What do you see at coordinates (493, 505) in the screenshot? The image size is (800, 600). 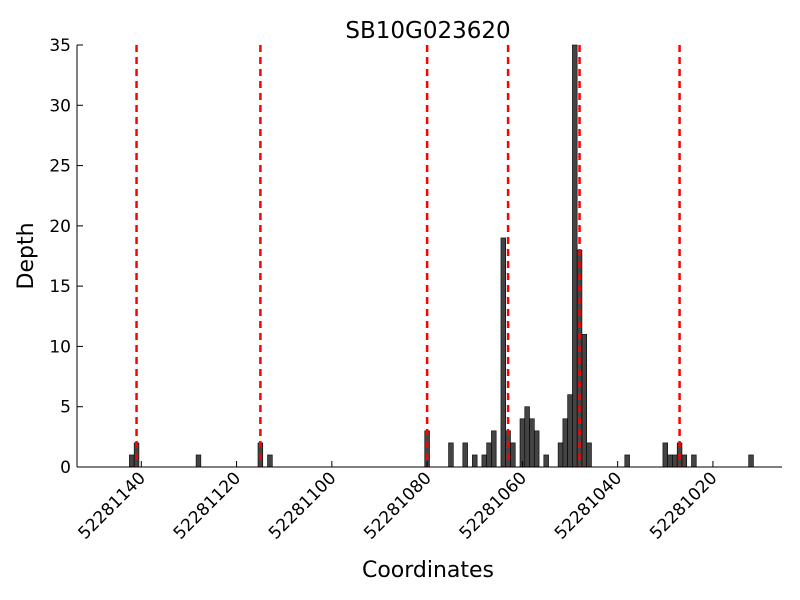 I see `x-tick-label: 52281060` at bounding box center [493, 505].